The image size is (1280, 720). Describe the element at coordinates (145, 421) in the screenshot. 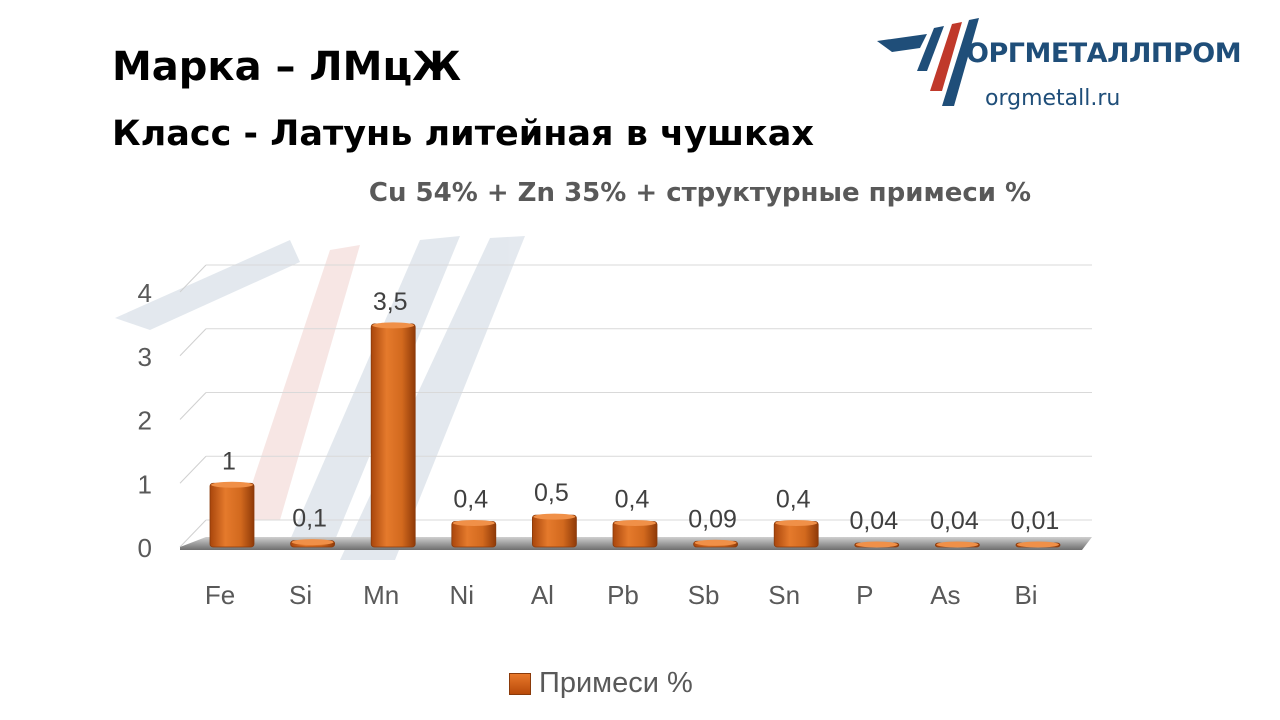

I see `y-tick-label: 2` at that location.